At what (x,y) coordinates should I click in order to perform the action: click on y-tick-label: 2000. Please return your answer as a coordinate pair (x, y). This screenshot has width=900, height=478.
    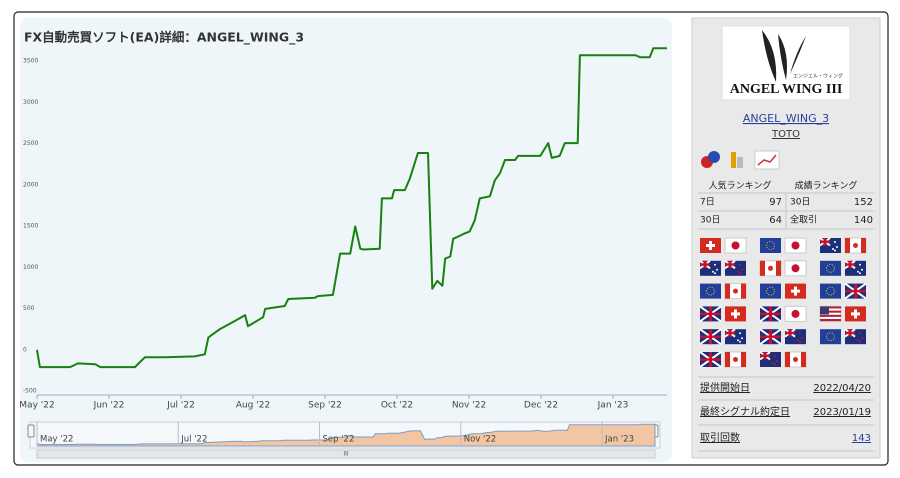
    Looking at the image, I should click on (30, 184).